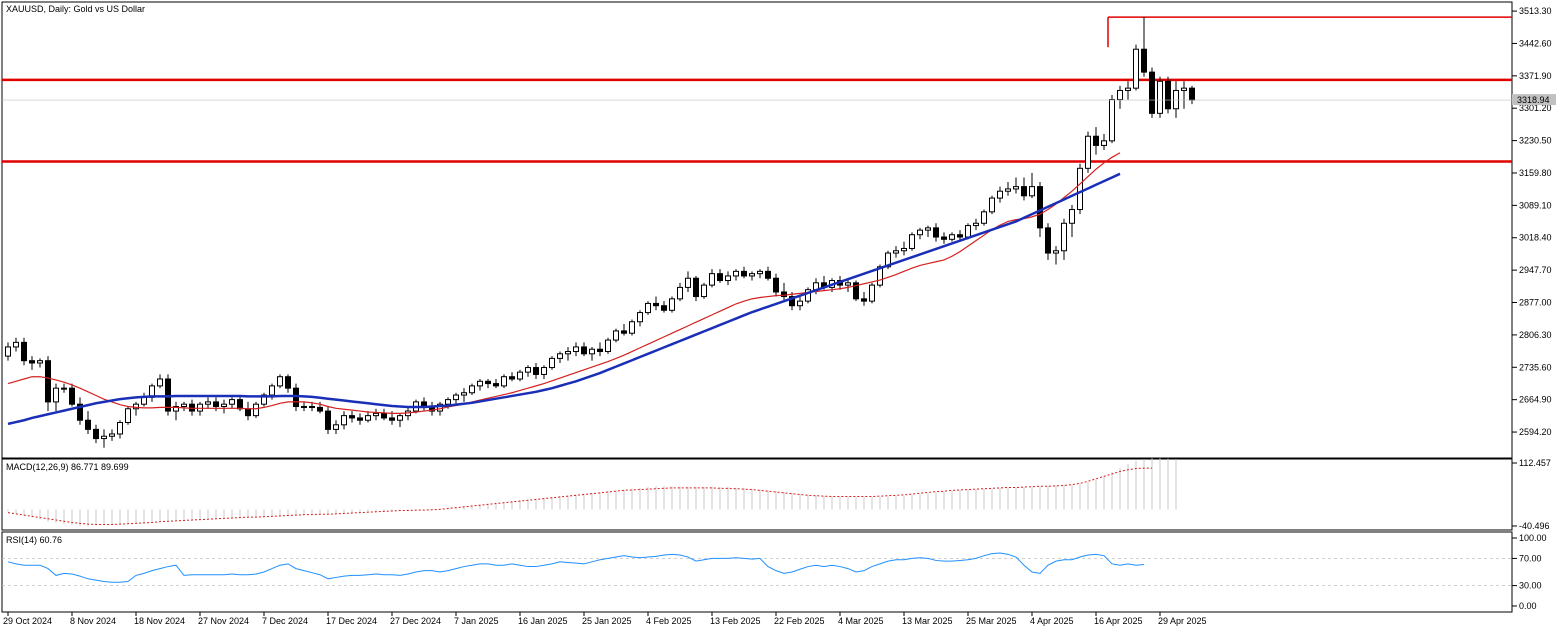 The height and width of the screenshot is (632, 1567). What do you see at coordinates (1535, 76) in the screenshot?
I see `price-tick-label: 3371.90` at bounding box center [1535, 76].